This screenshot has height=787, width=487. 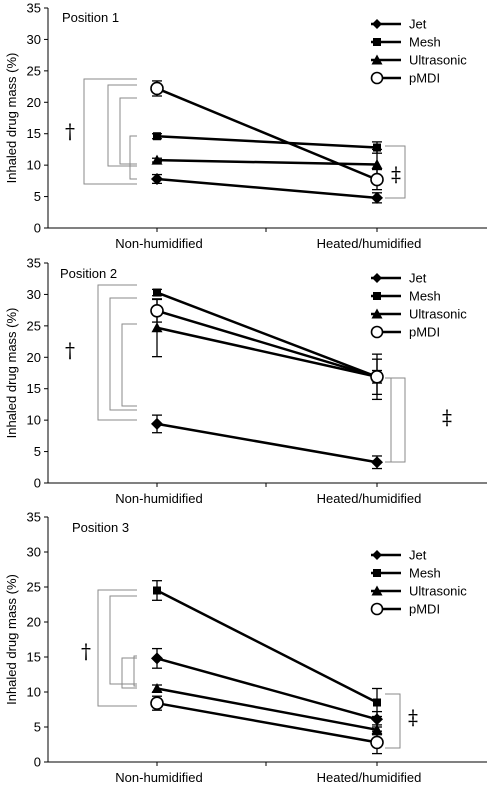 What do you see at coordinates (90, 17) in the screenshot?
I see `panel-title: Position 1` at bounding box center [90, 17].